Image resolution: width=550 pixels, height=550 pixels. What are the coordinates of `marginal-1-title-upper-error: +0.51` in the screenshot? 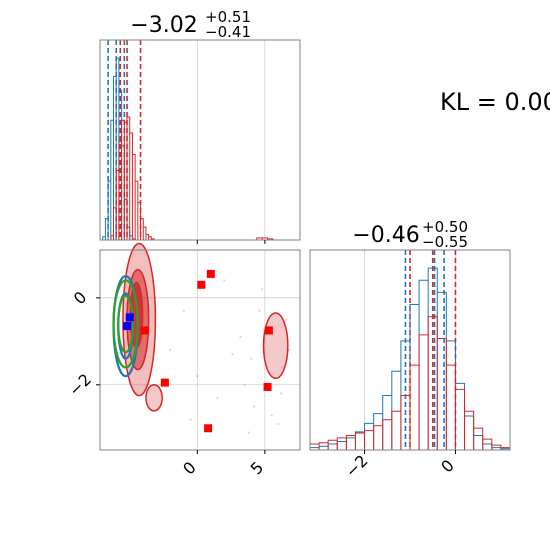 It's located at (228, 17).